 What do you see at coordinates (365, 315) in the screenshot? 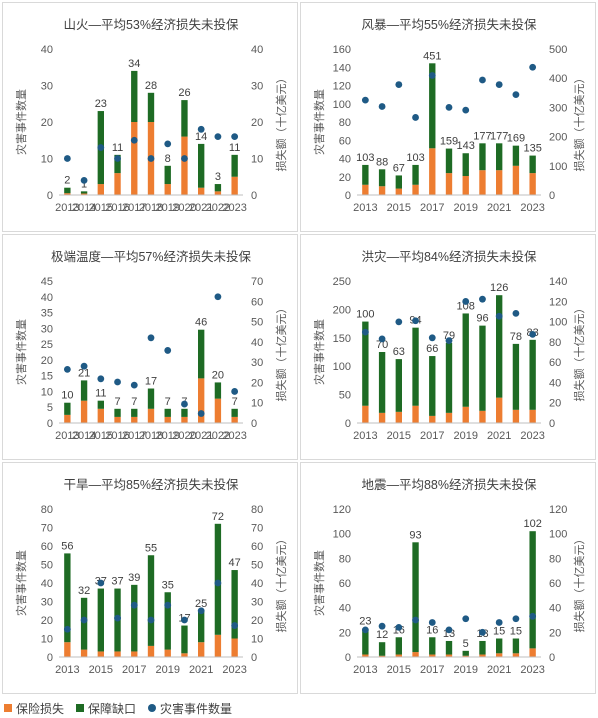
I see `bar-total-label: 100` at bounding box center [365, 315].